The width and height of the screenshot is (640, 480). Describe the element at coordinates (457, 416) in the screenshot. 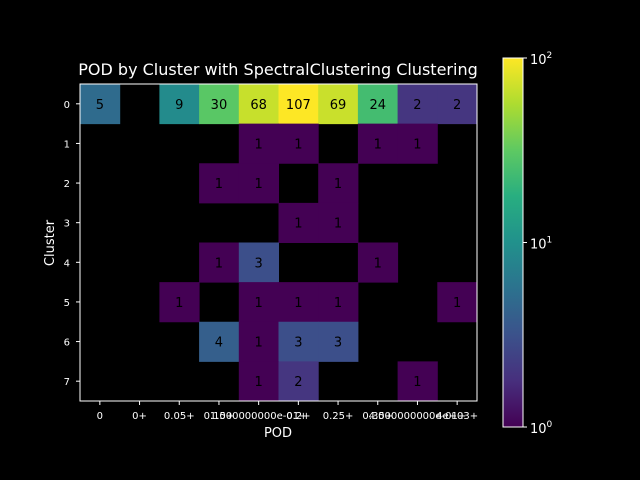

I see `x-tick-label: 4e+03+` at that location.